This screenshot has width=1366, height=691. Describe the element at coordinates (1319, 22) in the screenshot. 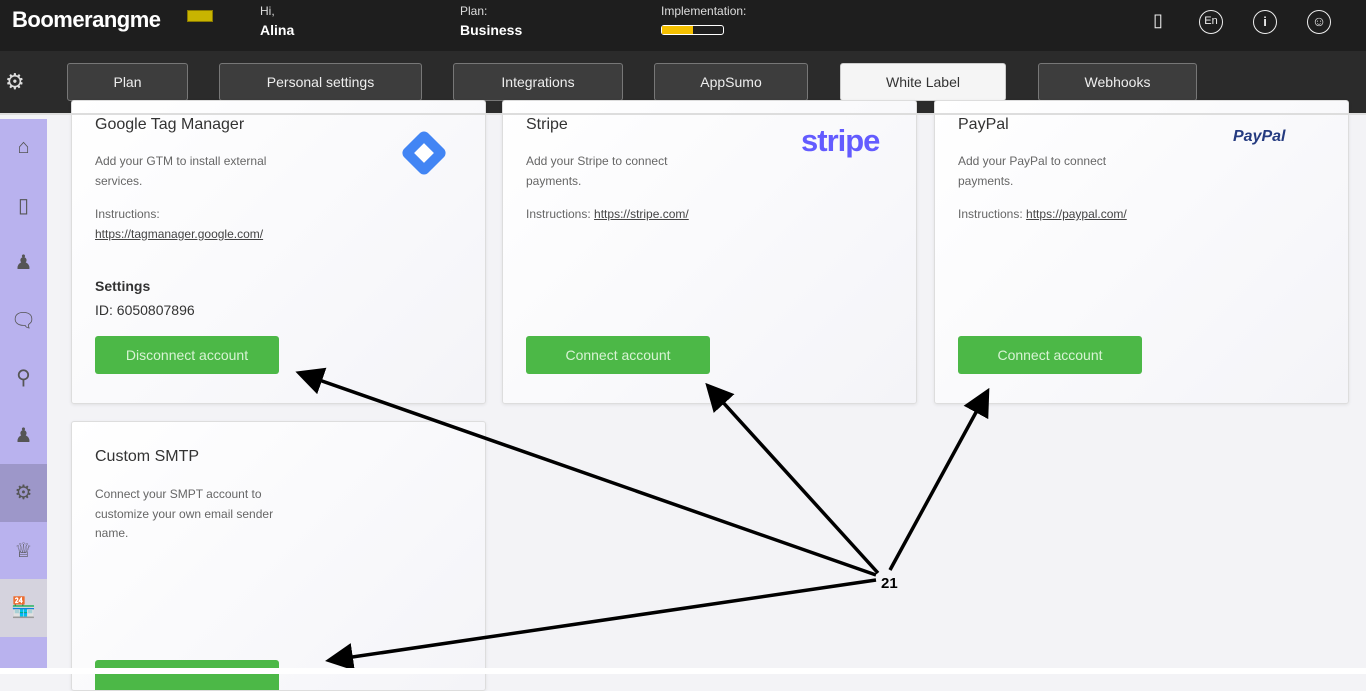

I see `profile-icon: ☺` at that location.